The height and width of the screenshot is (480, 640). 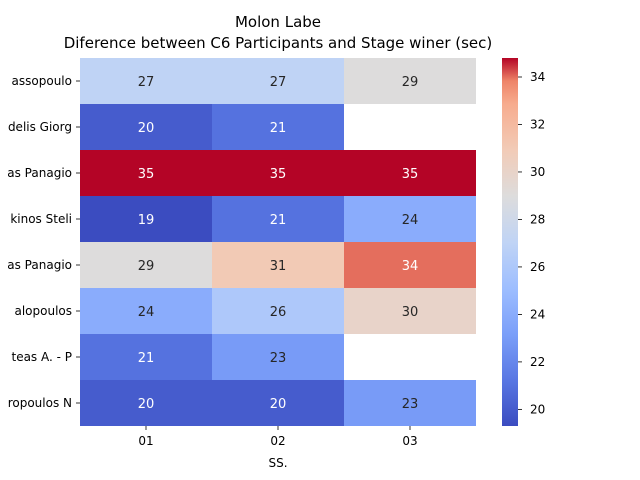 I want to click on cell-value-label: 30, so click(x=410, y=312).